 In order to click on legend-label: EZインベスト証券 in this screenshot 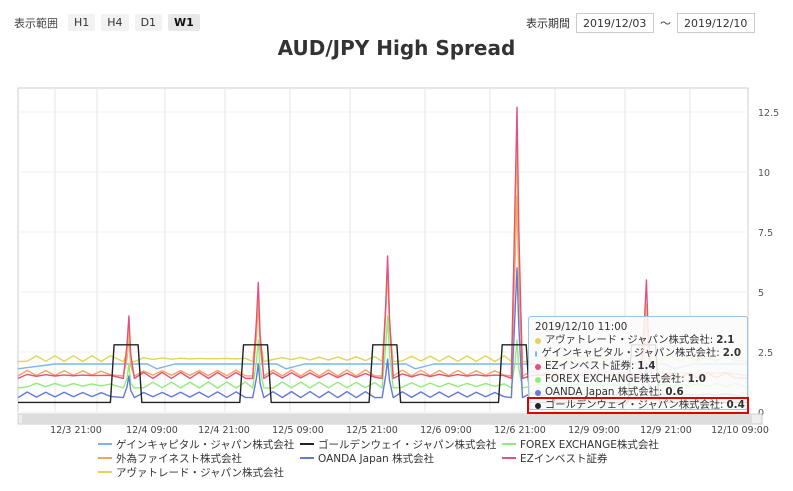, I will do `click(564, 458)`.